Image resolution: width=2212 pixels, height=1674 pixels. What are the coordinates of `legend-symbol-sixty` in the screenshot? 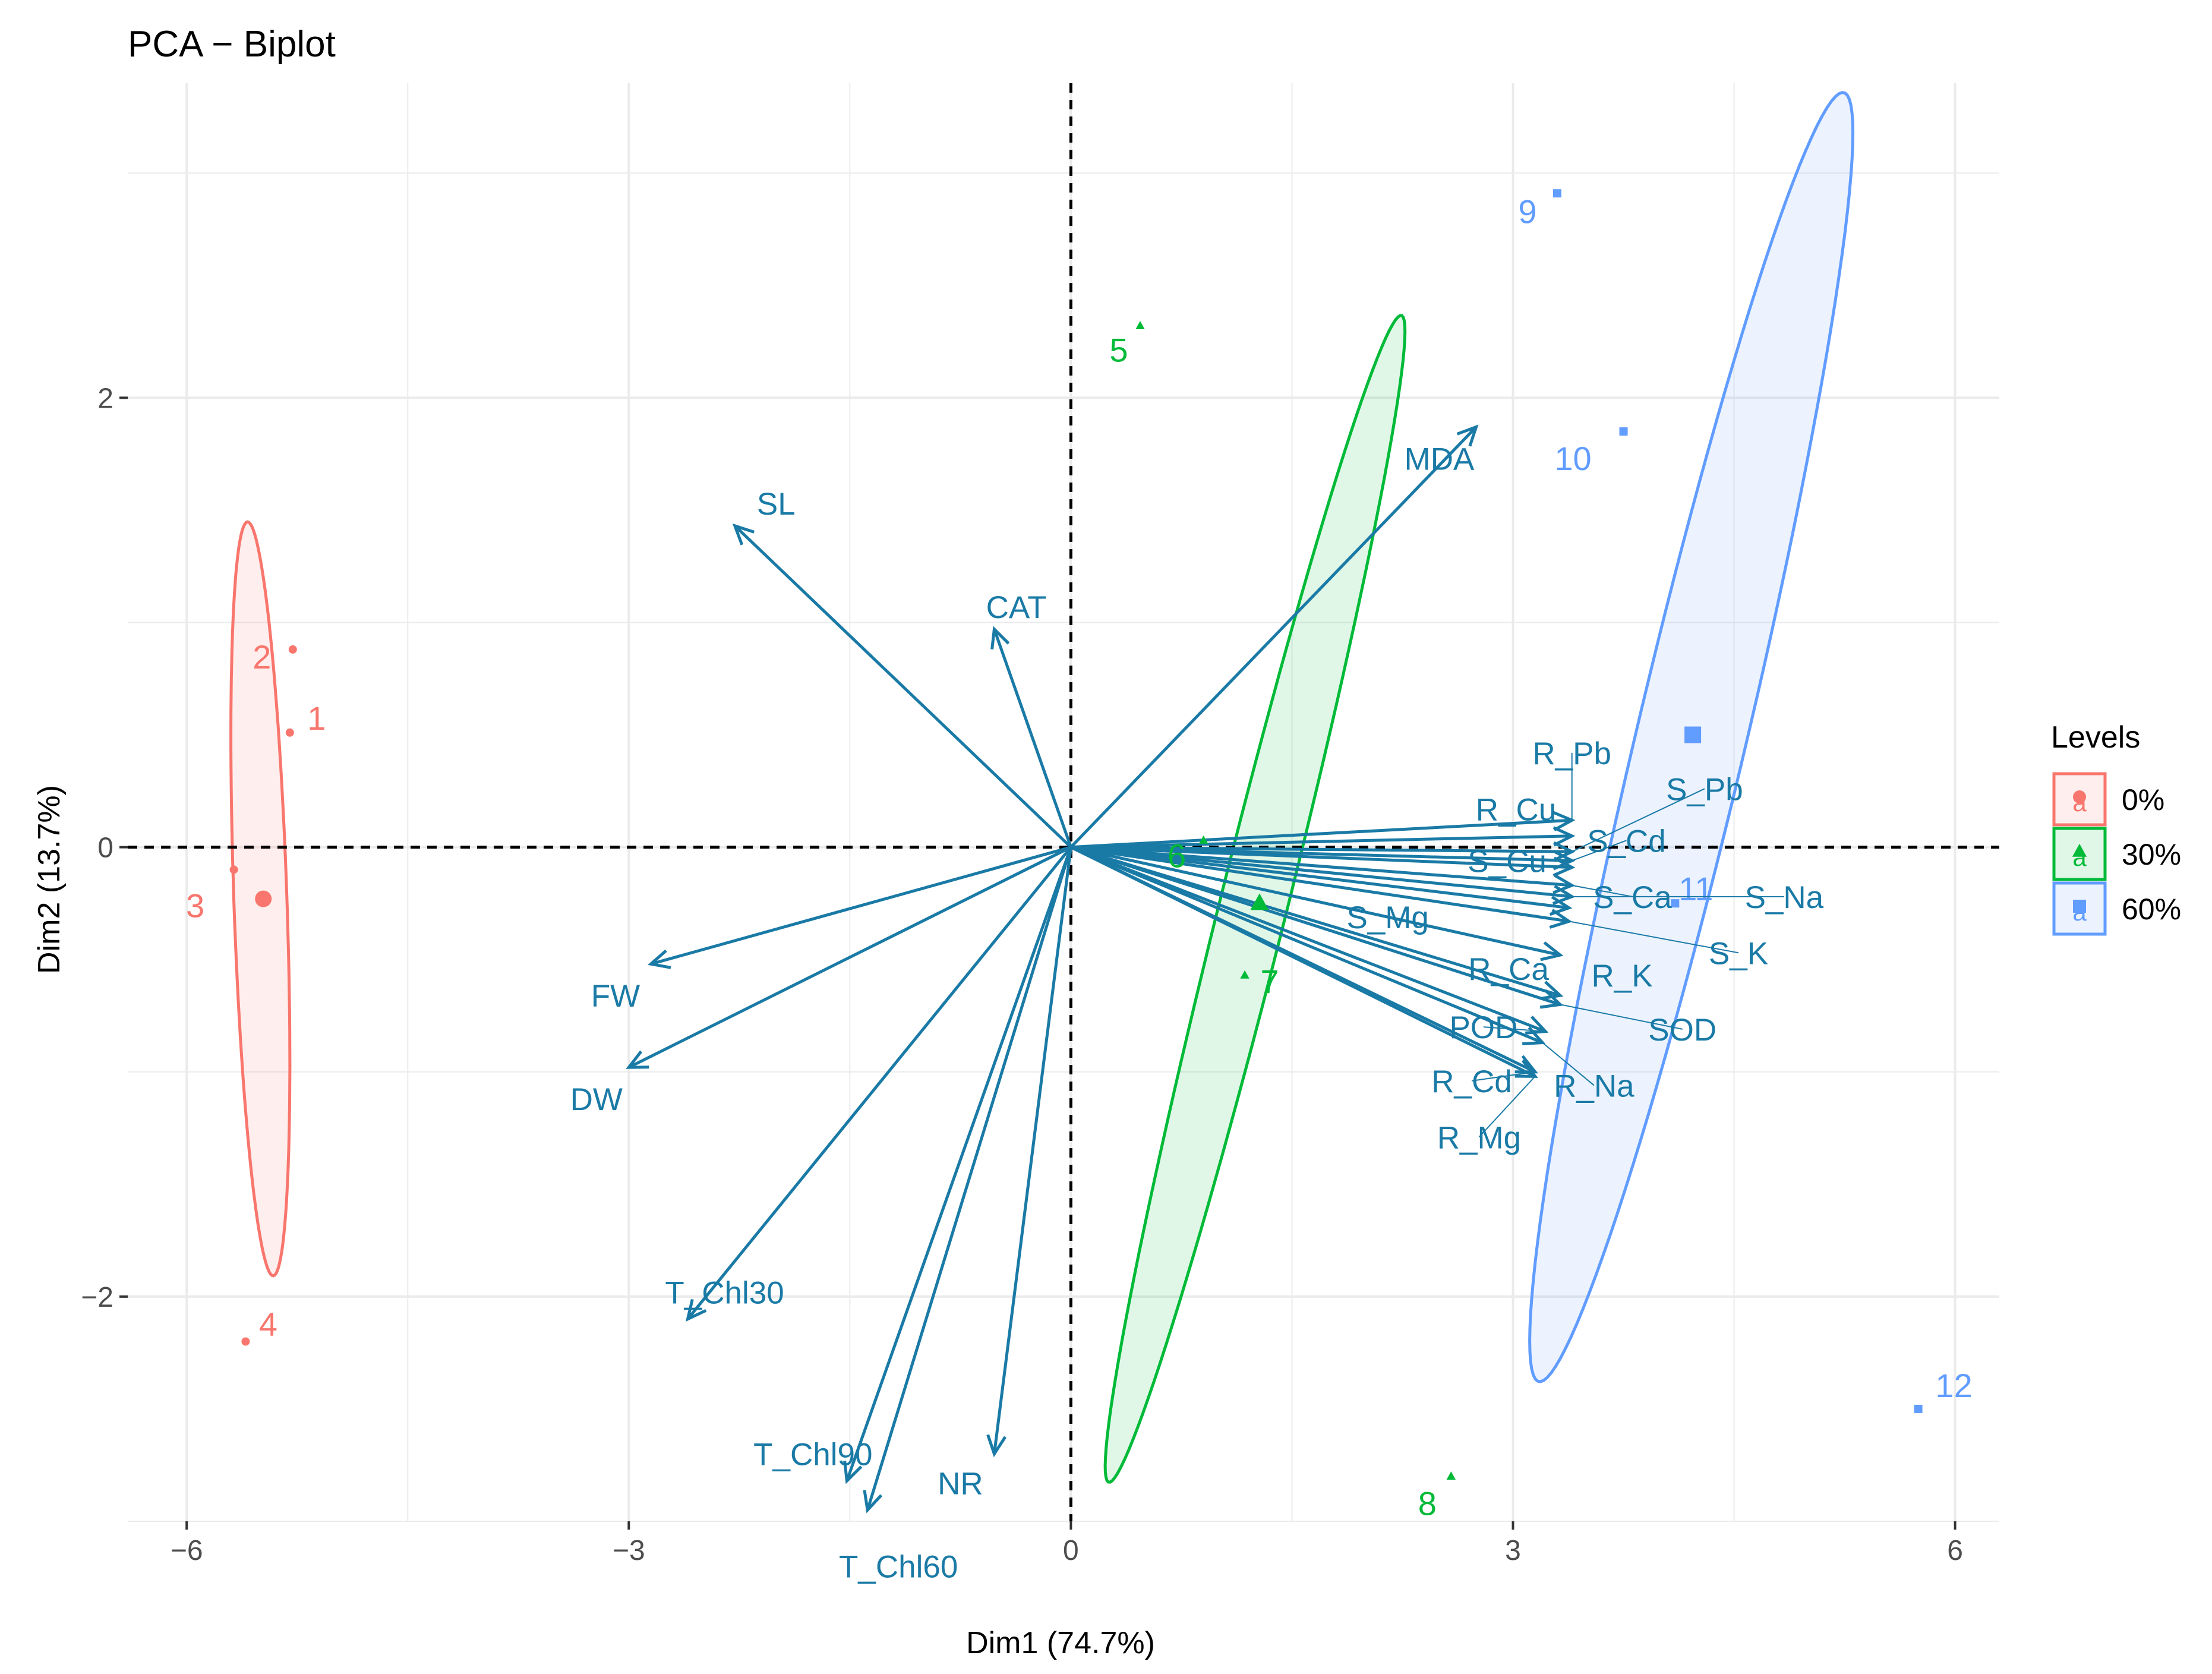 It's located at (2079, 906).